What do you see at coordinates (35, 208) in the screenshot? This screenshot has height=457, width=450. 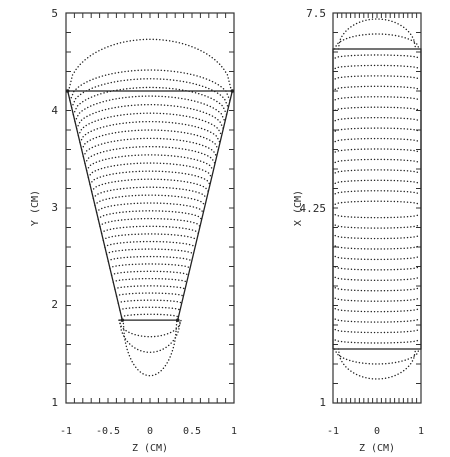 I see `left-ylabel: Y (CM)` at bounding box center [35, 208].